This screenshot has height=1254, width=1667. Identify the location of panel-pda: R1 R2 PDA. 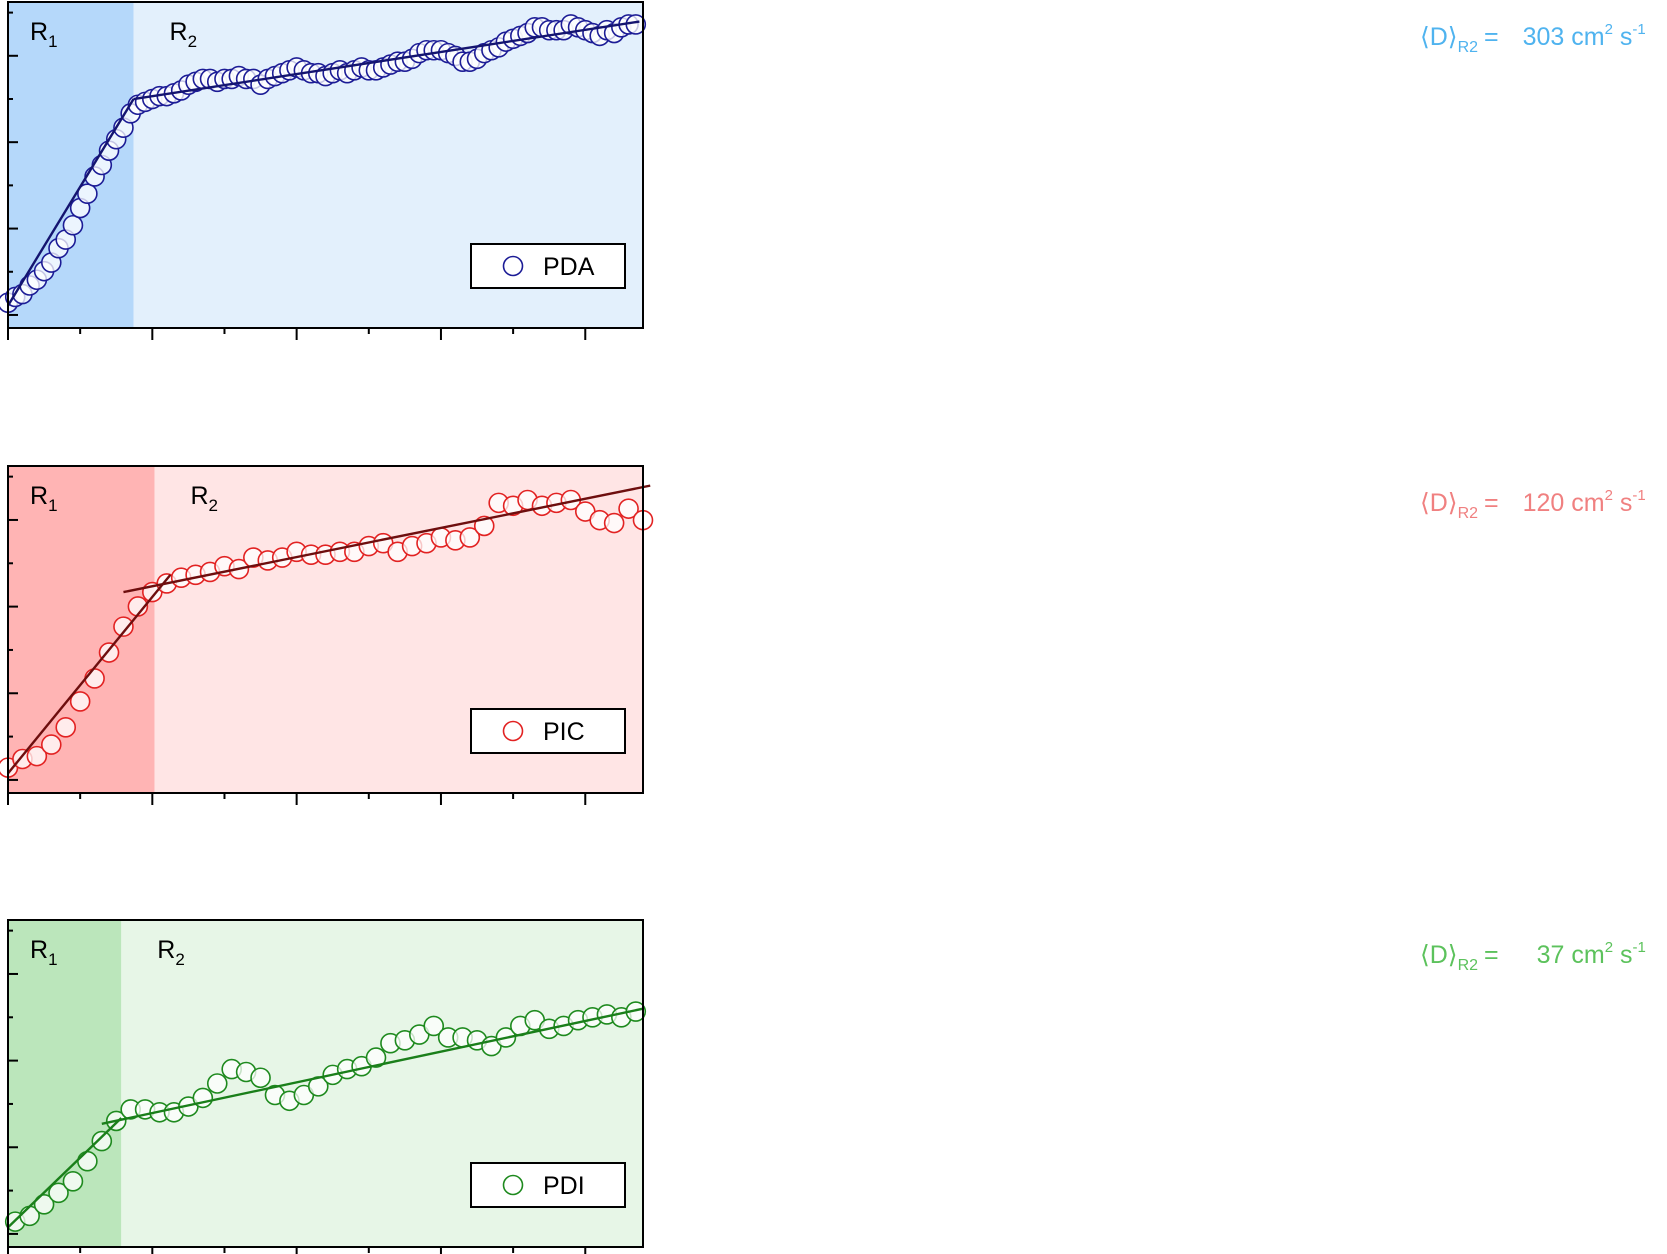
(323, 170).